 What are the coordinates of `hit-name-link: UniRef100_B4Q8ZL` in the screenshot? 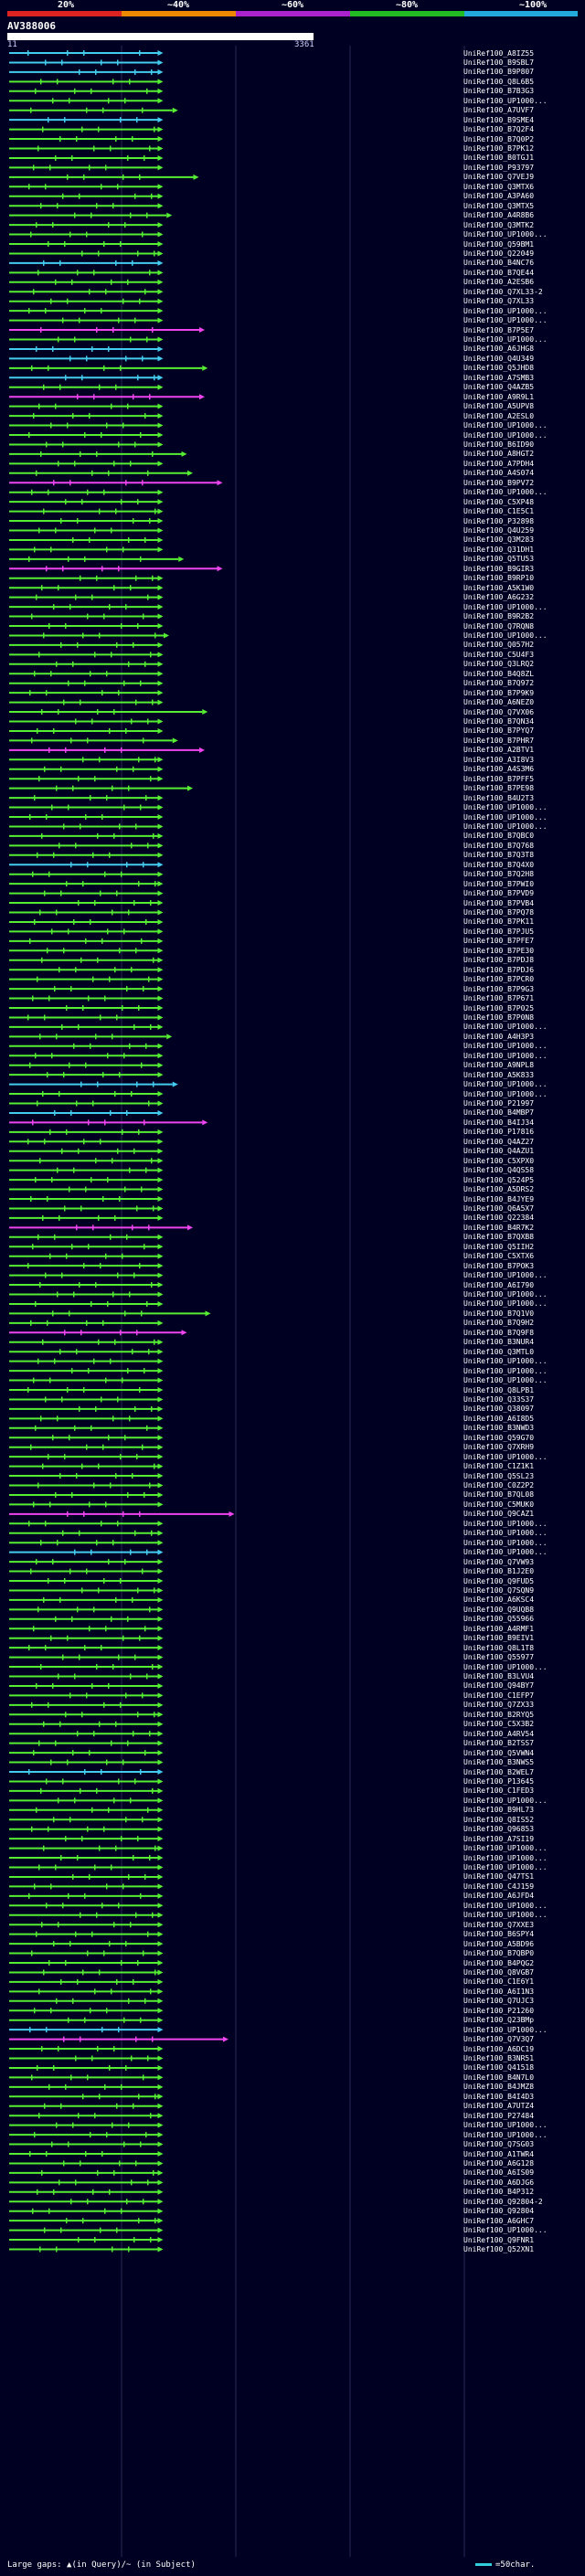 It's located at (499, 673).